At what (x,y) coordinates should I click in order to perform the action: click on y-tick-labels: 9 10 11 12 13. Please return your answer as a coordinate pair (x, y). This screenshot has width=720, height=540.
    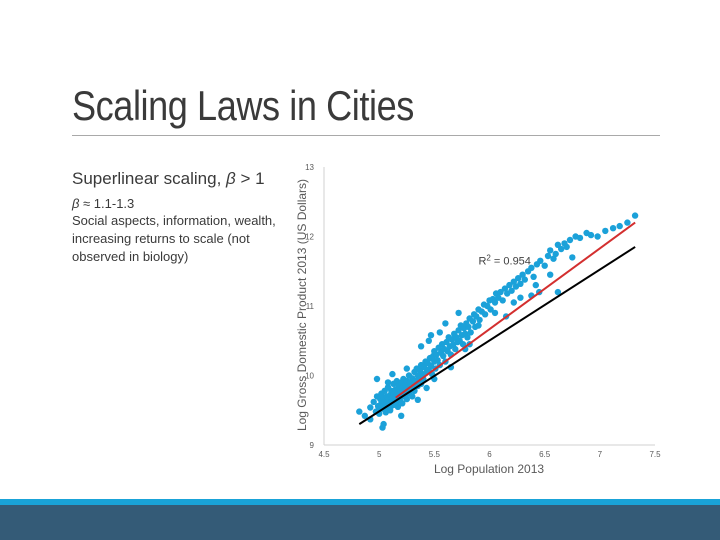
    Looking at the image, I should click on (309, 306).